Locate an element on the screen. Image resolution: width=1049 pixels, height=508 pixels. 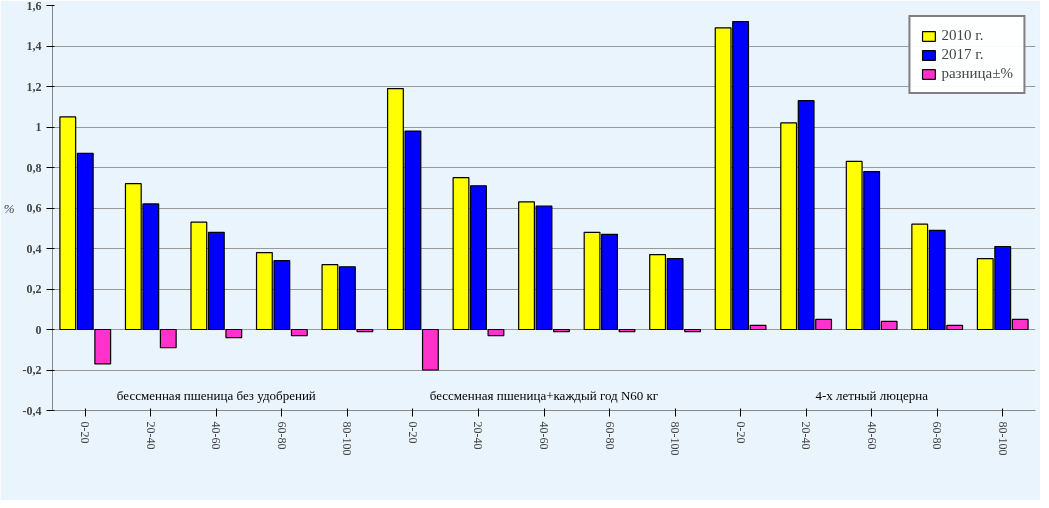
annotation: бессменная пшеница+каждый год N60 кг is located at coordinates (544, 395).